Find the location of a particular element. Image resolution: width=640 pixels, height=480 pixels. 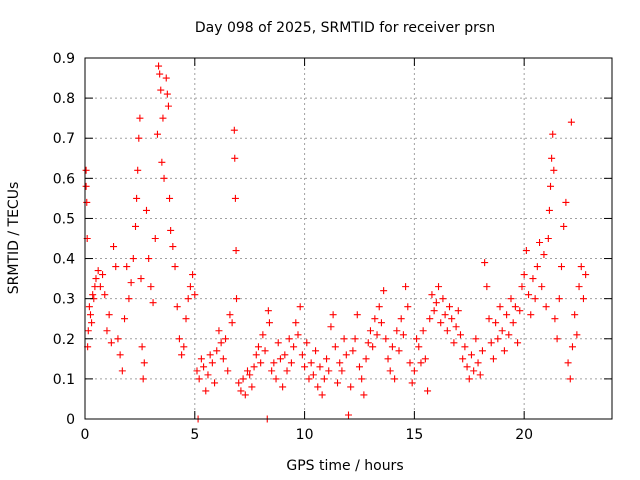

y-tick-label: 0.2 is located at coordinates (64, 340).